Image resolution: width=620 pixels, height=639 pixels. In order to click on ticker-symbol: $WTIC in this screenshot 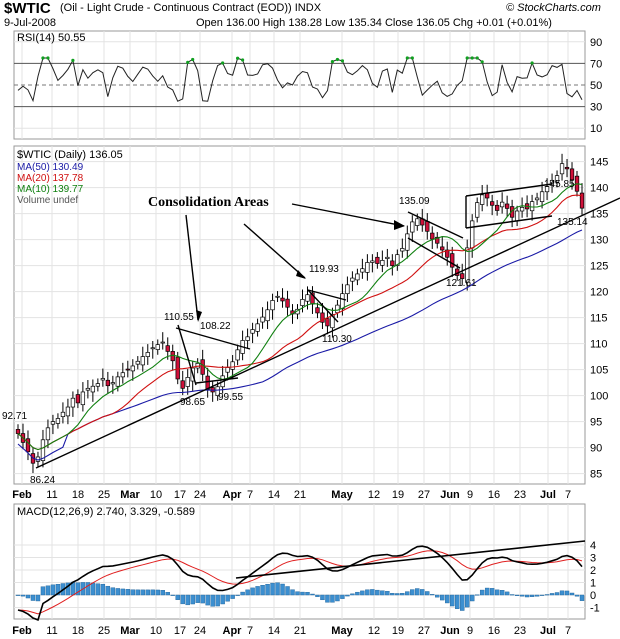, I will do `click(27, 8)`.